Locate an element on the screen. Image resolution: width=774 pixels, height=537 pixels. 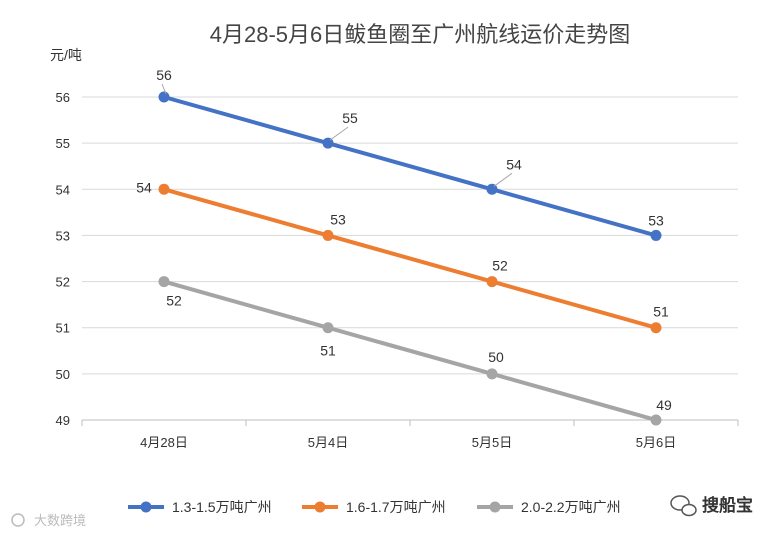
y-axis-unit: 元/吨 is located at coordinates (66, 55).